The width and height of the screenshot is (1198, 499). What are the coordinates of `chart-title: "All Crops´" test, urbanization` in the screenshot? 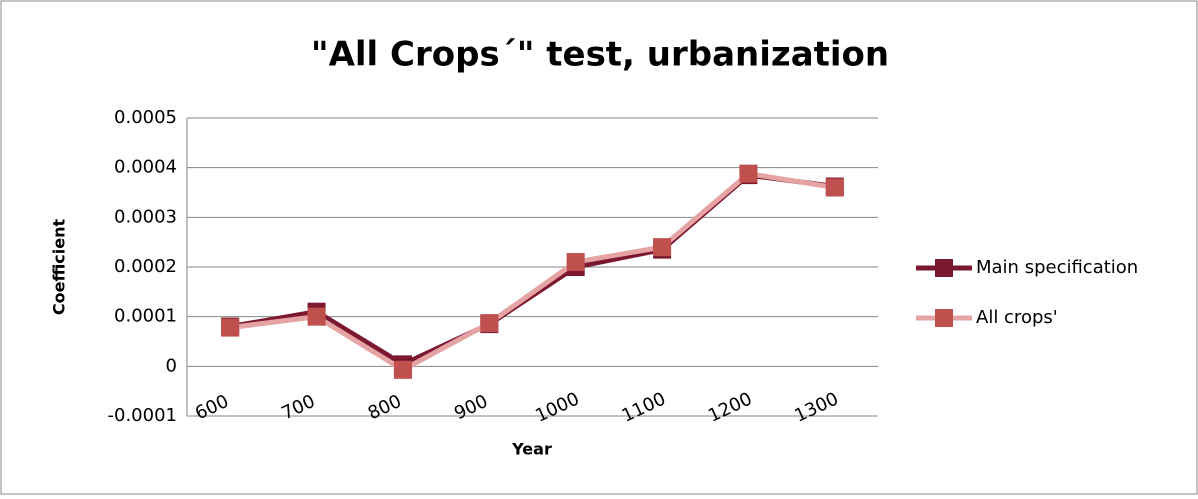 It's located at (600, 55).